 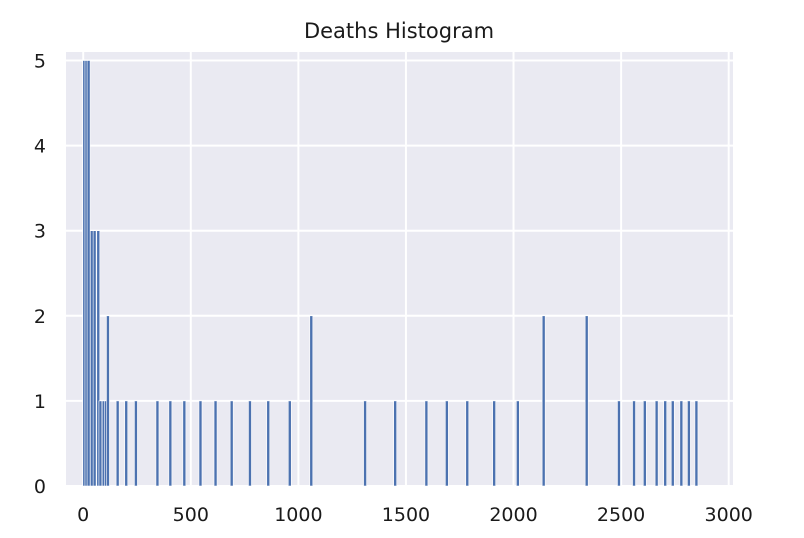 I want to click on y-tick-label: 1, so click(x=40, y=402).